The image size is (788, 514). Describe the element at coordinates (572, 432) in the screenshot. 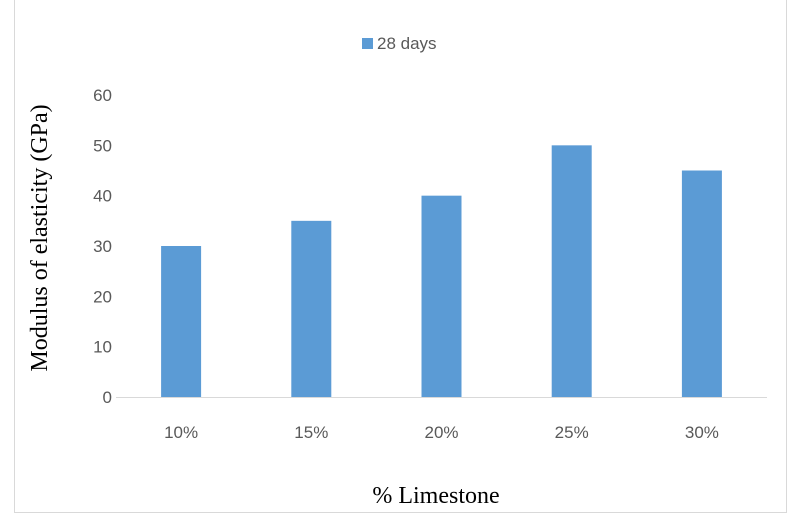

I see `x-tick-label: 25%` at that location.